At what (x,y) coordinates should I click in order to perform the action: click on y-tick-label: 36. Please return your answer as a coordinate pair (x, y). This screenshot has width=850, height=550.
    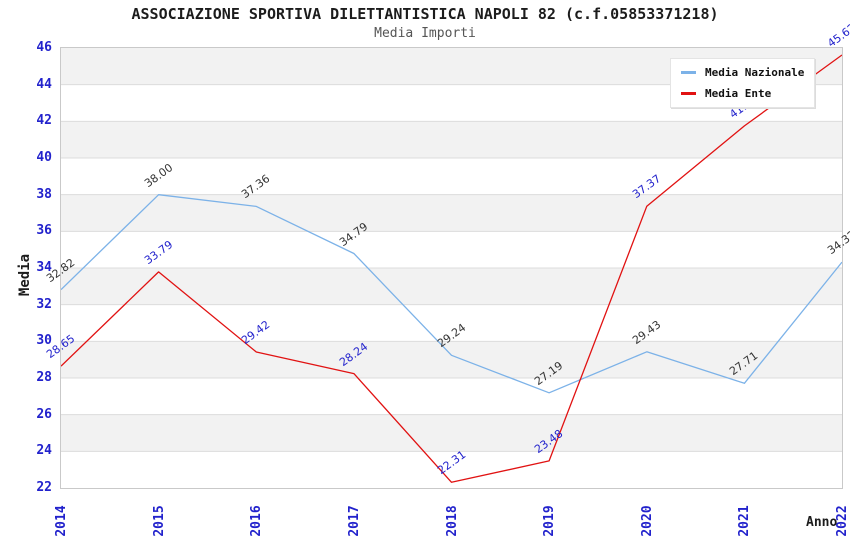
    Looking at the image, I should click on (44, 231).